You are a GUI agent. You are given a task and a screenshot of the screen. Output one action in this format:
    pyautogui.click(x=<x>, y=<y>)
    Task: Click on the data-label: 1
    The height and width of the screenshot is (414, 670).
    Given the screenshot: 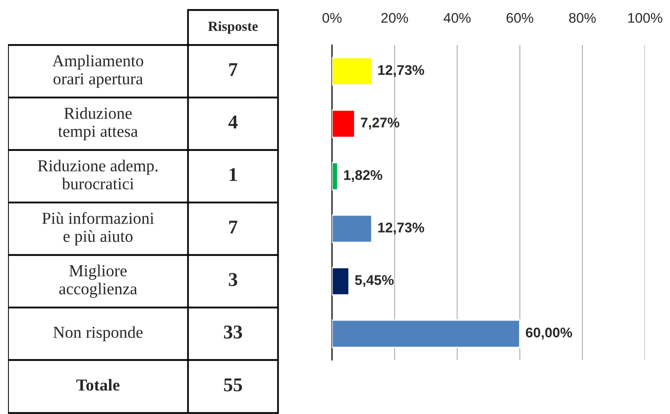 What is the action you would take?
    pyautogui.click(x=233, y=174)
    